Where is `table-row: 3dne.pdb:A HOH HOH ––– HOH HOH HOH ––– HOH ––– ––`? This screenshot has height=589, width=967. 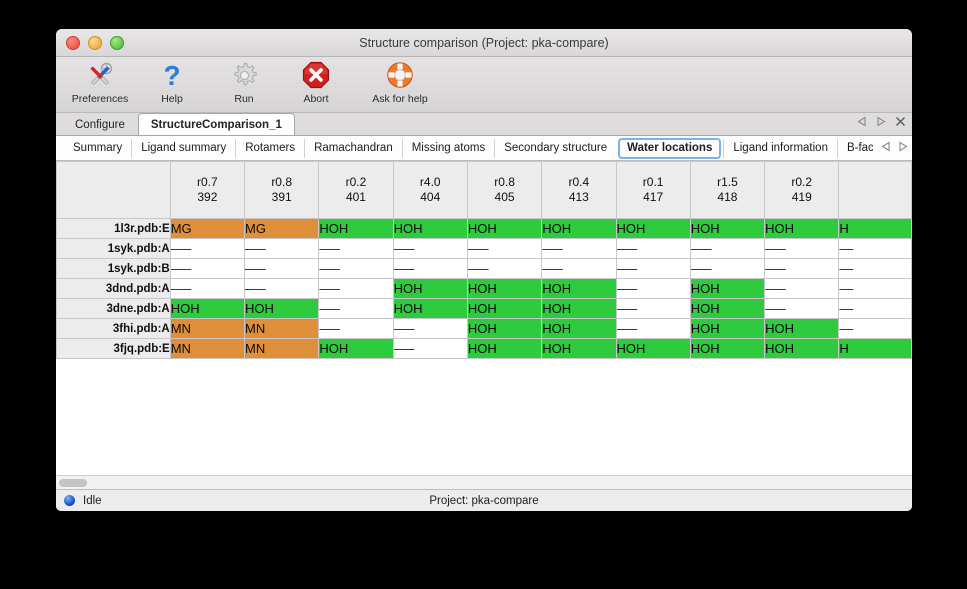
table-row: 3dne.pdb:A HOH HOH ––– HOH HOH HOH ––– HOH ––– –– is located at coordinates (484, 308).